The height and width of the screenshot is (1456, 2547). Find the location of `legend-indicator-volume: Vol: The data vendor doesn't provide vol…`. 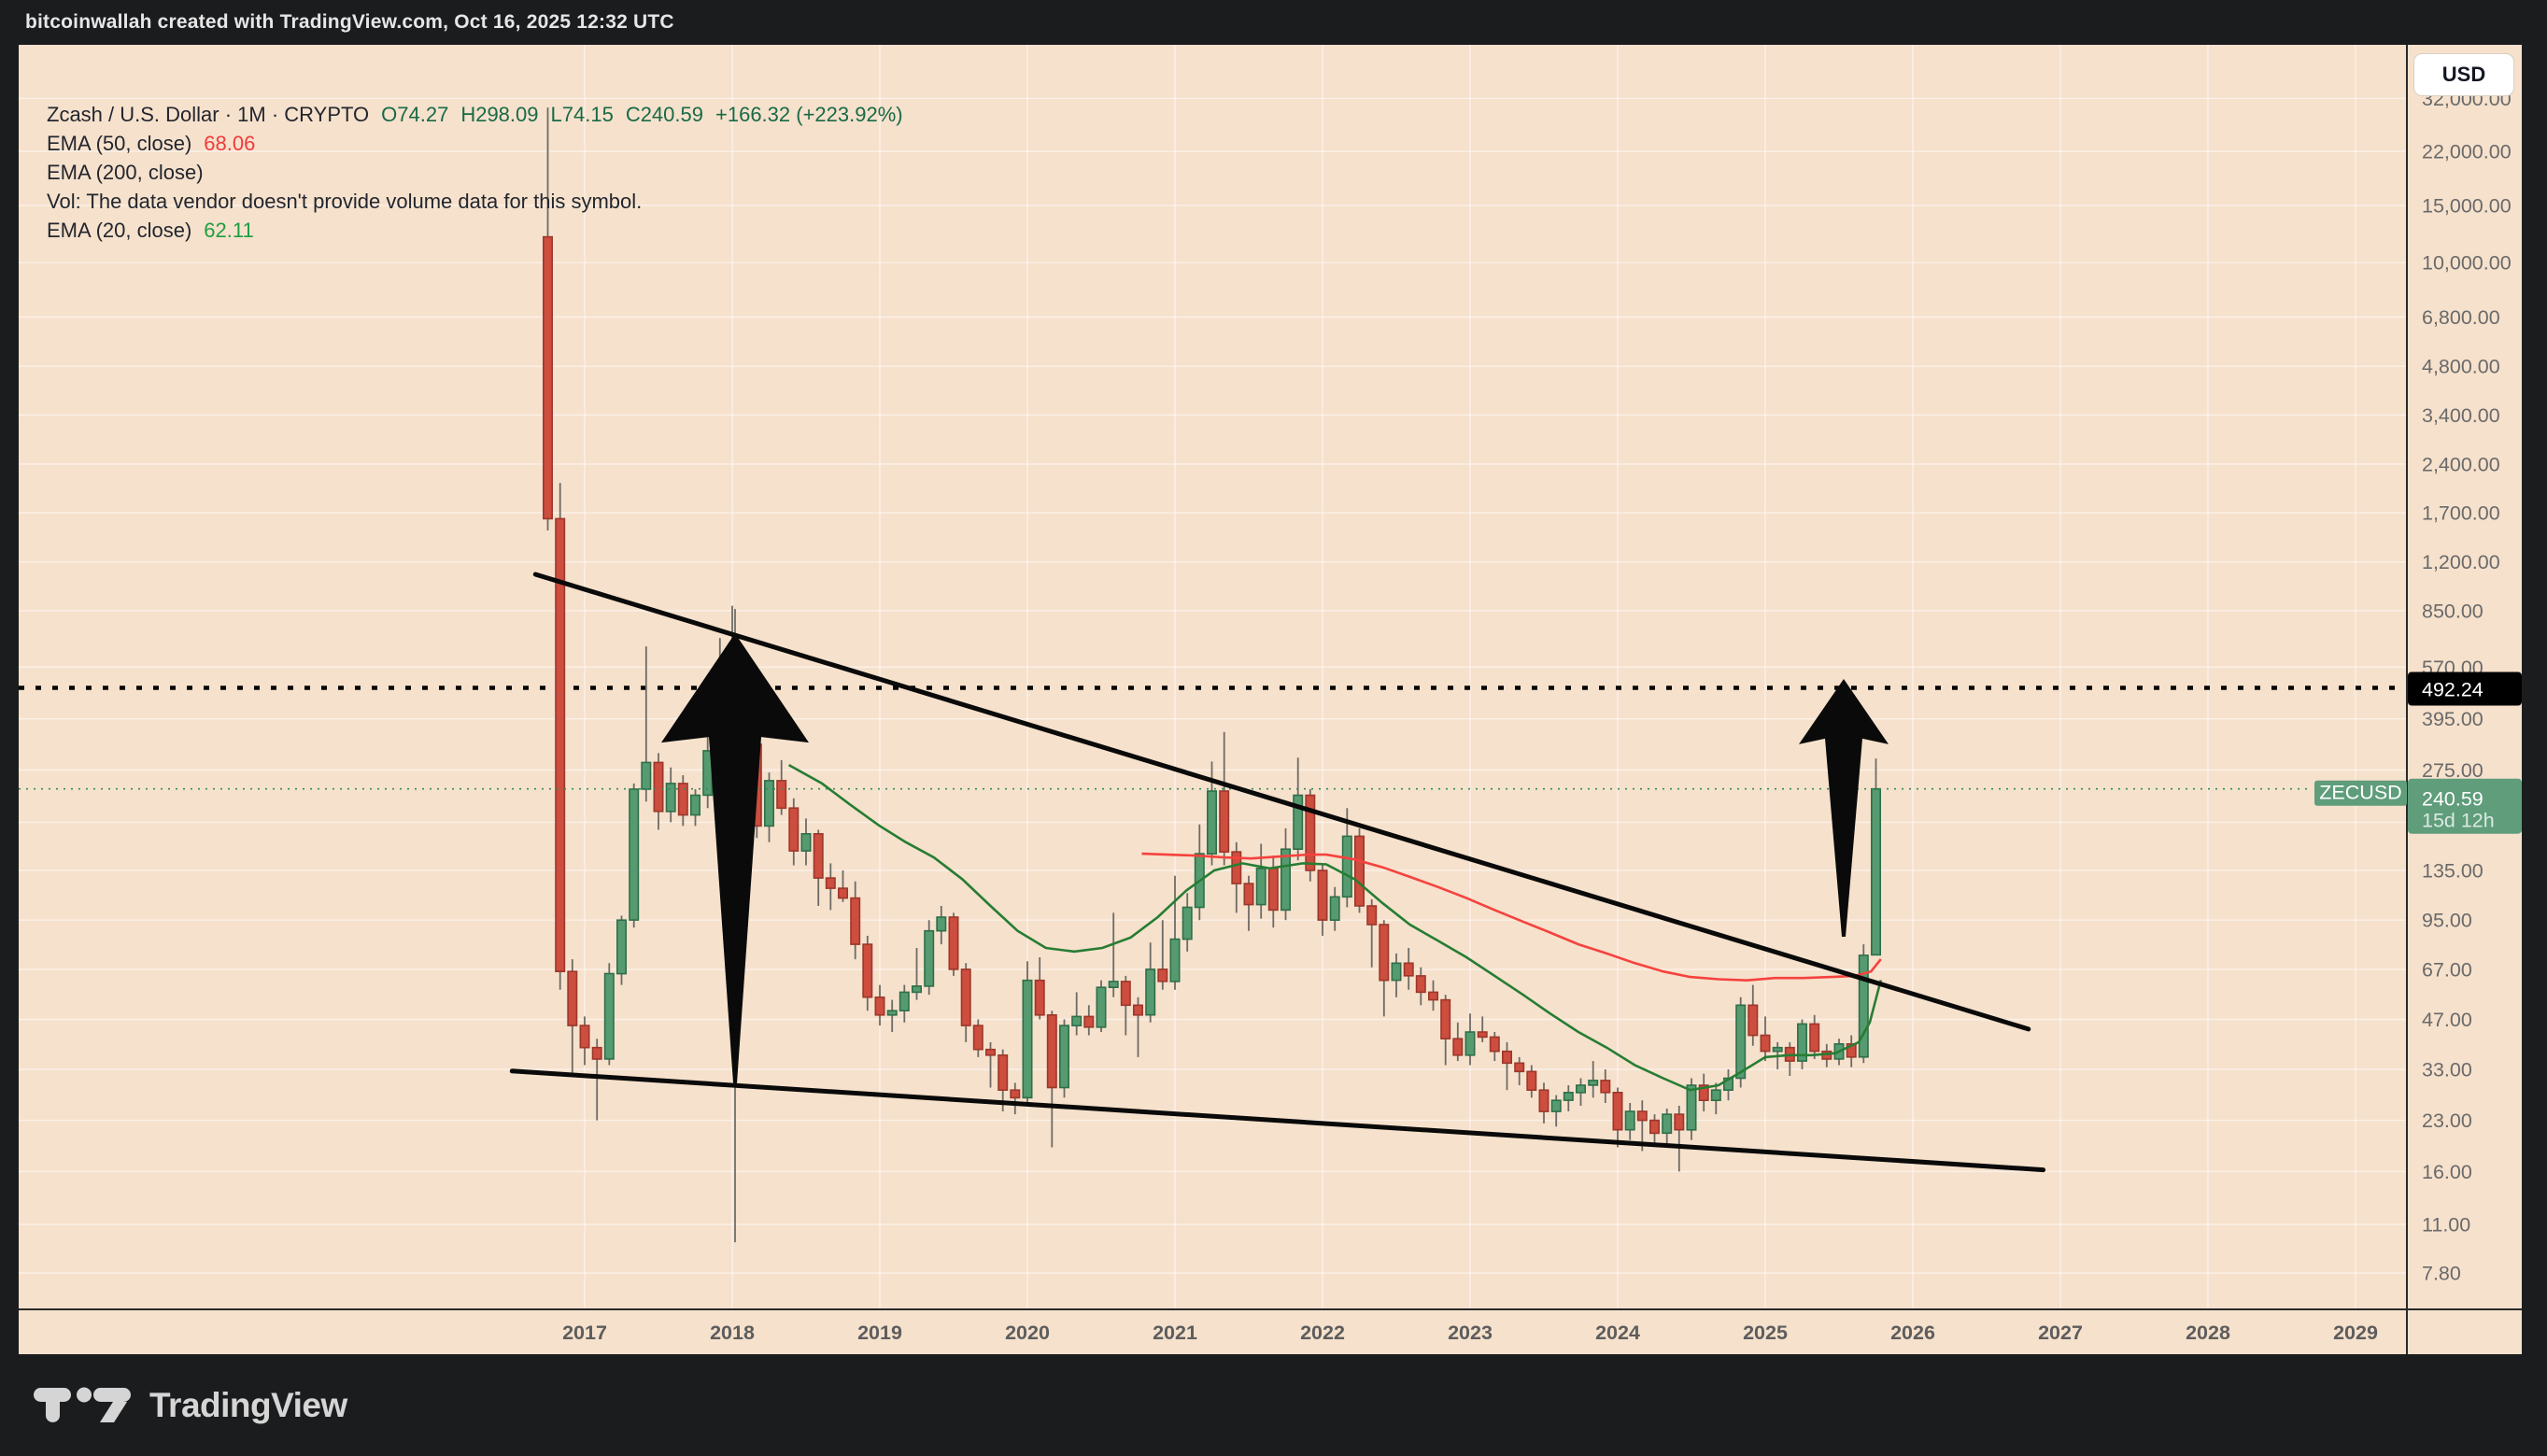

legend-indicator-volume: Vol: The data vendor doesn't provide vol… is located at coordinates (475, 204).